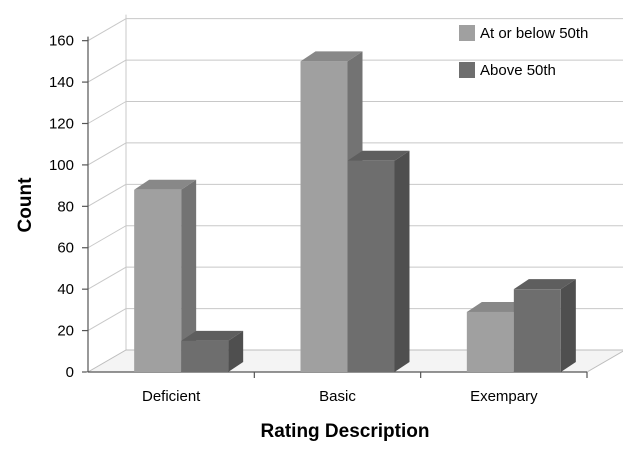  What do you see at coordinates (65, 331) in the screenshot?
I see `y-tick-label: 20` at bounding box center [65, 331].